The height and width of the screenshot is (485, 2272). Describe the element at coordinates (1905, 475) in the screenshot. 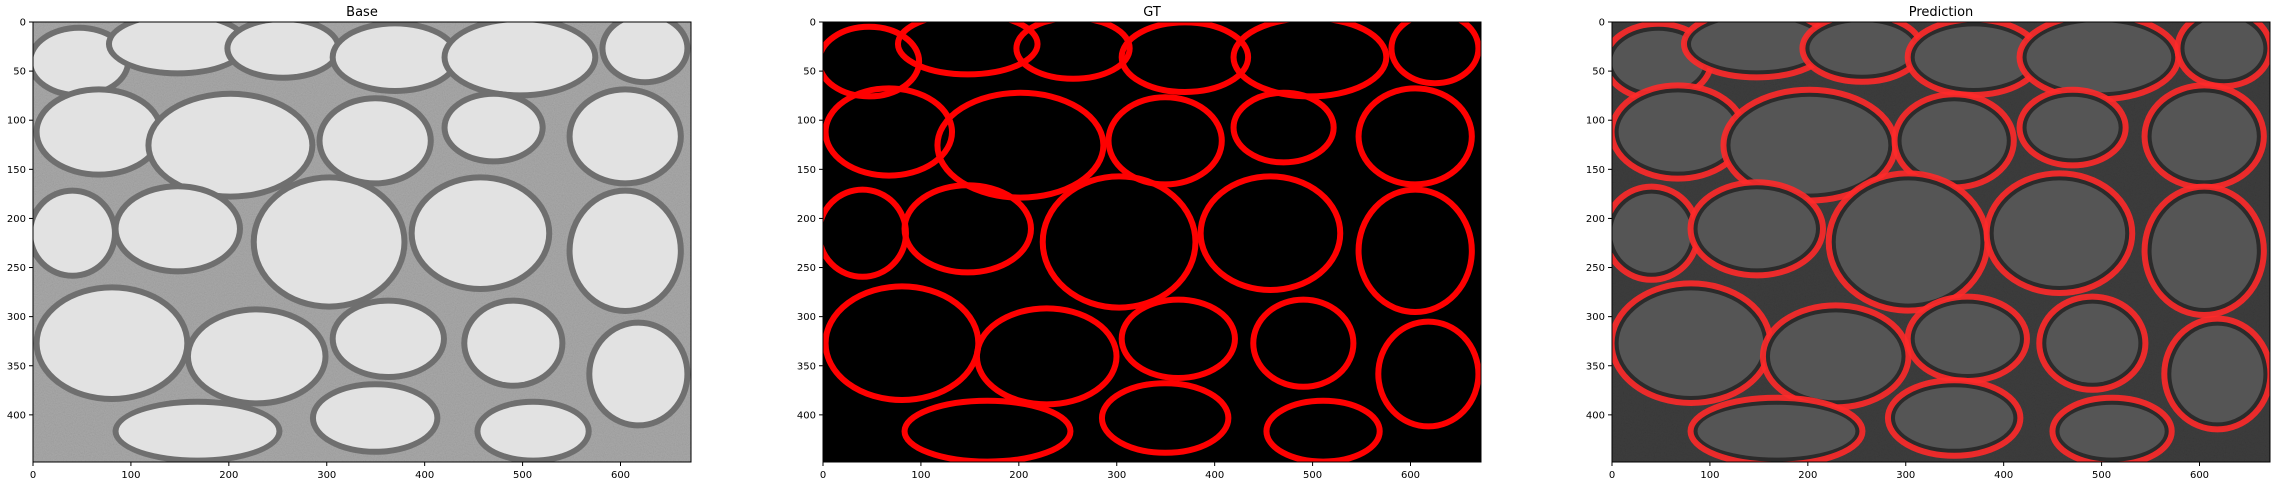

I see `x-tick-label: 300` at that location.